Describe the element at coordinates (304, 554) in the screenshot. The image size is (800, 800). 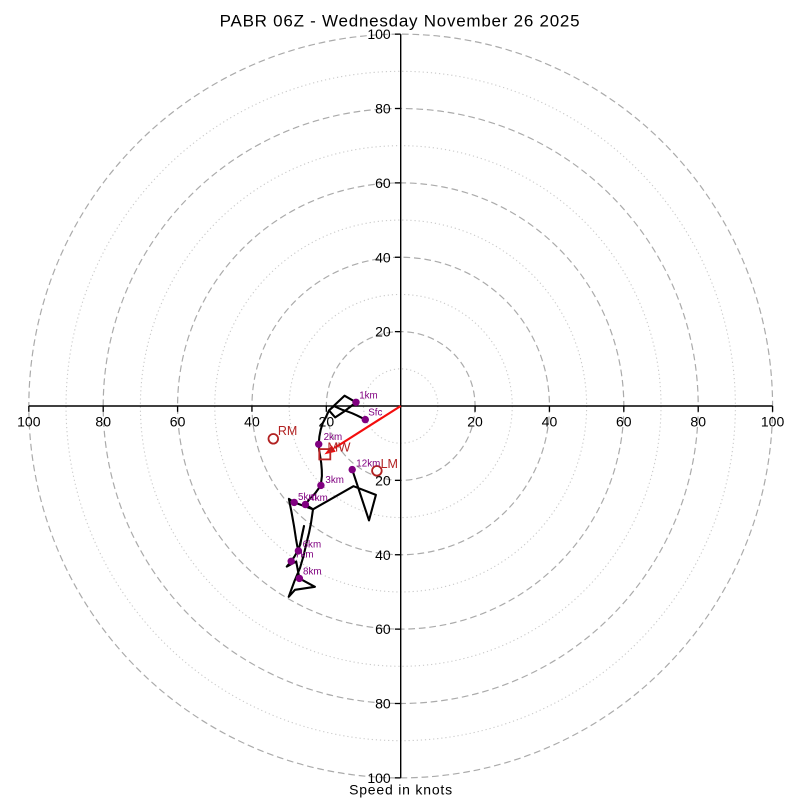
I see `svg-text: 7km` at that location.